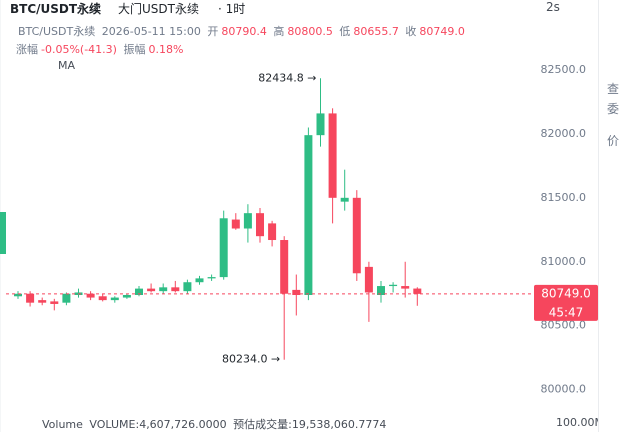  I want to click on volume: VOLUME:4,607,726.0000, so click(158, 424).